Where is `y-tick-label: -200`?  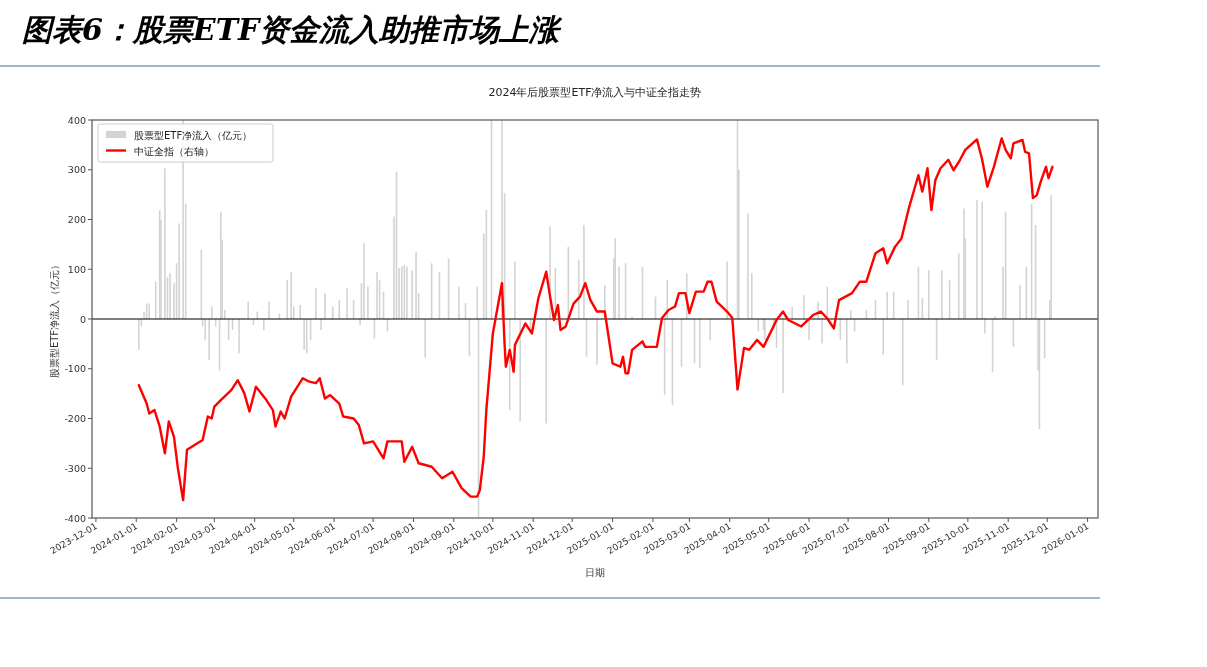
y-tick-label: -200 is located at coordinates (75, 418).